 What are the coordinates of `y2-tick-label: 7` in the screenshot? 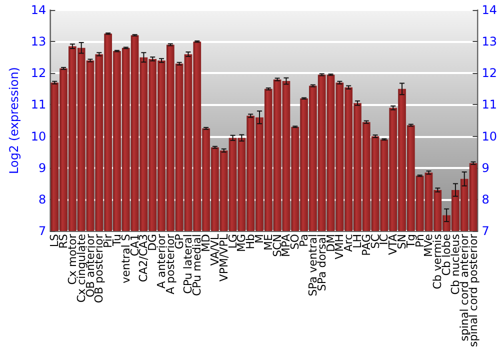 It's located at (486, 231).